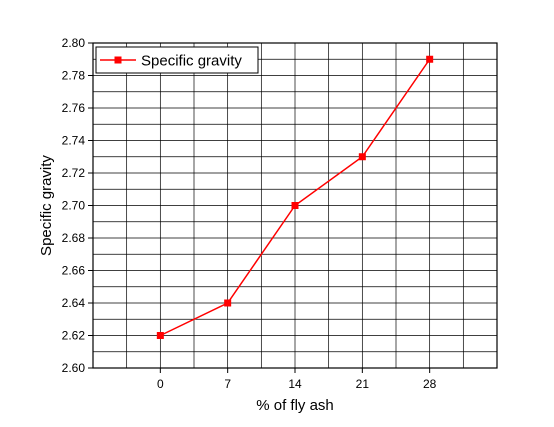  I want to click on legend-marker-swatch, so click(118, 60).